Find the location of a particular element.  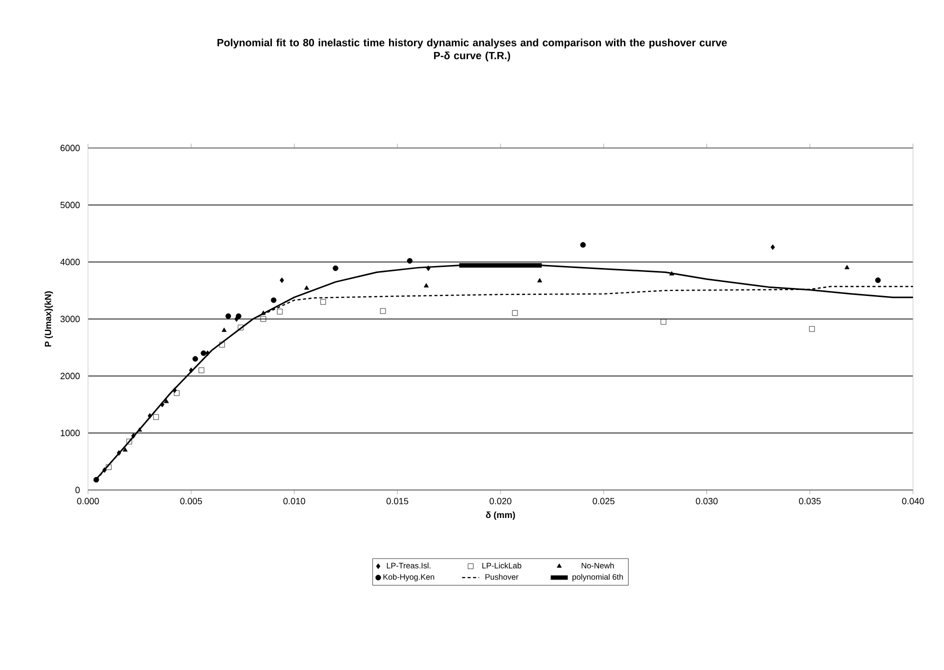

x-tick-label: 0.000 is located at coordinates (88, 501).